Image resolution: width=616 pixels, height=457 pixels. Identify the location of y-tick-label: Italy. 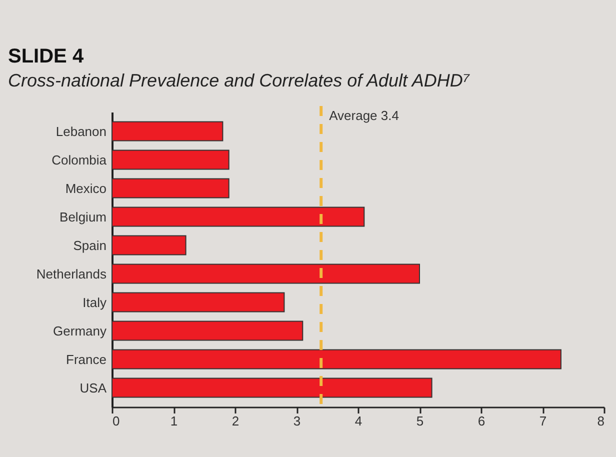
(94, 302).